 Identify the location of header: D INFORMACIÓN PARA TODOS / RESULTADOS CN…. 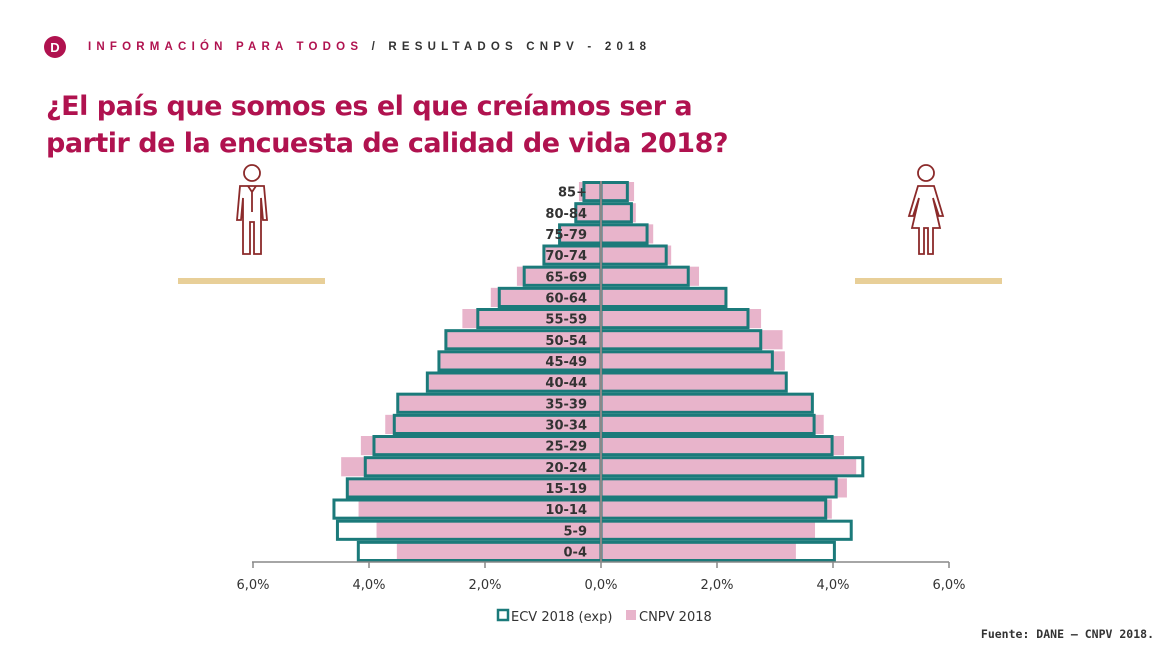
(347, 47).